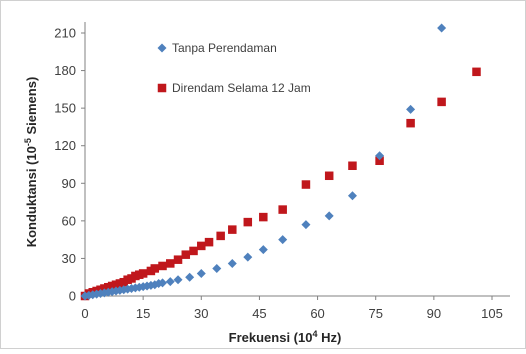 The height and width of the screenshot is (354, 526). I want to click on y-axis-label: Konduktansi (10-5 Siemens), so click(31, 162).